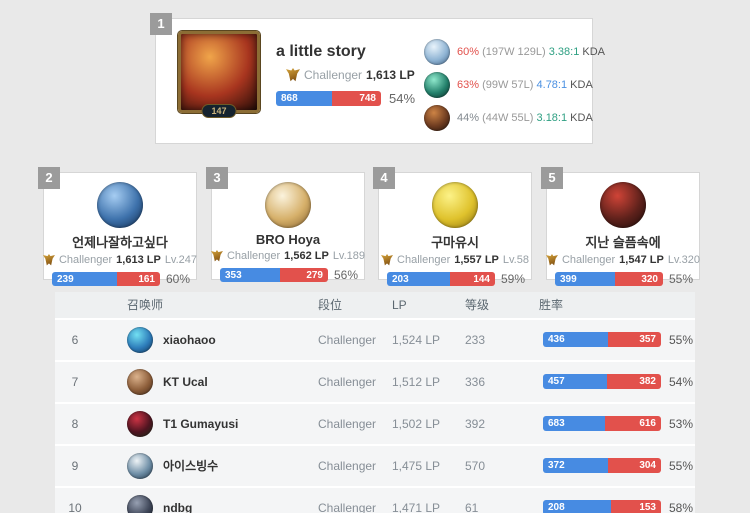  Describe the element at coordinates (508, 85) in the screenshot. I see `champion-record: (99W 57L)` at that location.